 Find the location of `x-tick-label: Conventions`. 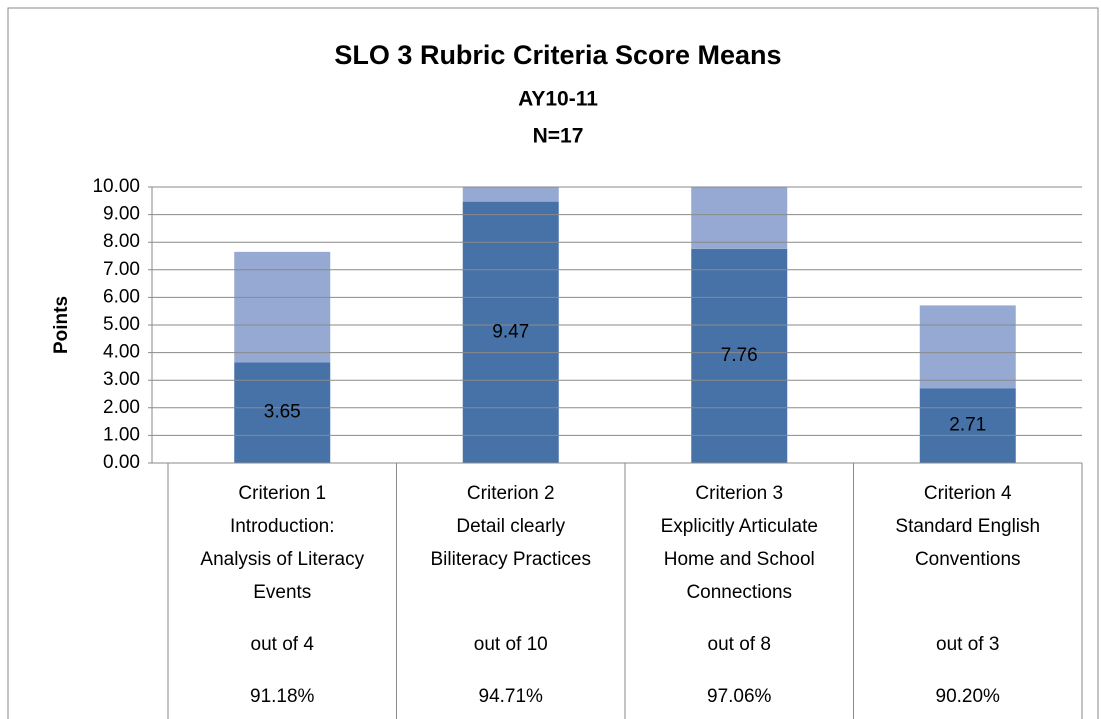

x-tick-label: Conventions is located at coordinates (968, 559).